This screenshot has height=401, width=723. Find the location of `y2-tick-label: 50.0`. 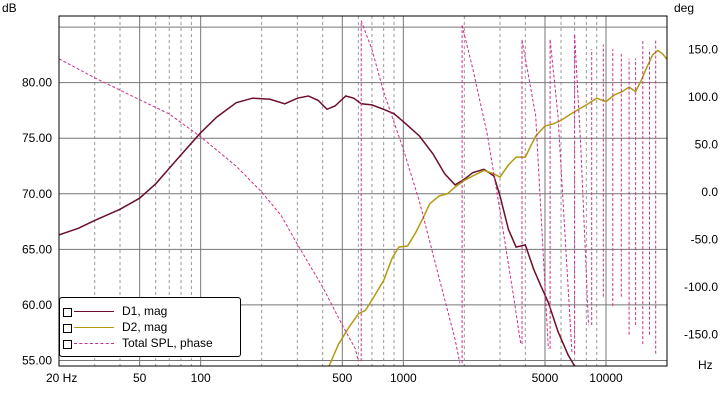

y2-tick-label: 50.0 is located at coordinates (707, 144).